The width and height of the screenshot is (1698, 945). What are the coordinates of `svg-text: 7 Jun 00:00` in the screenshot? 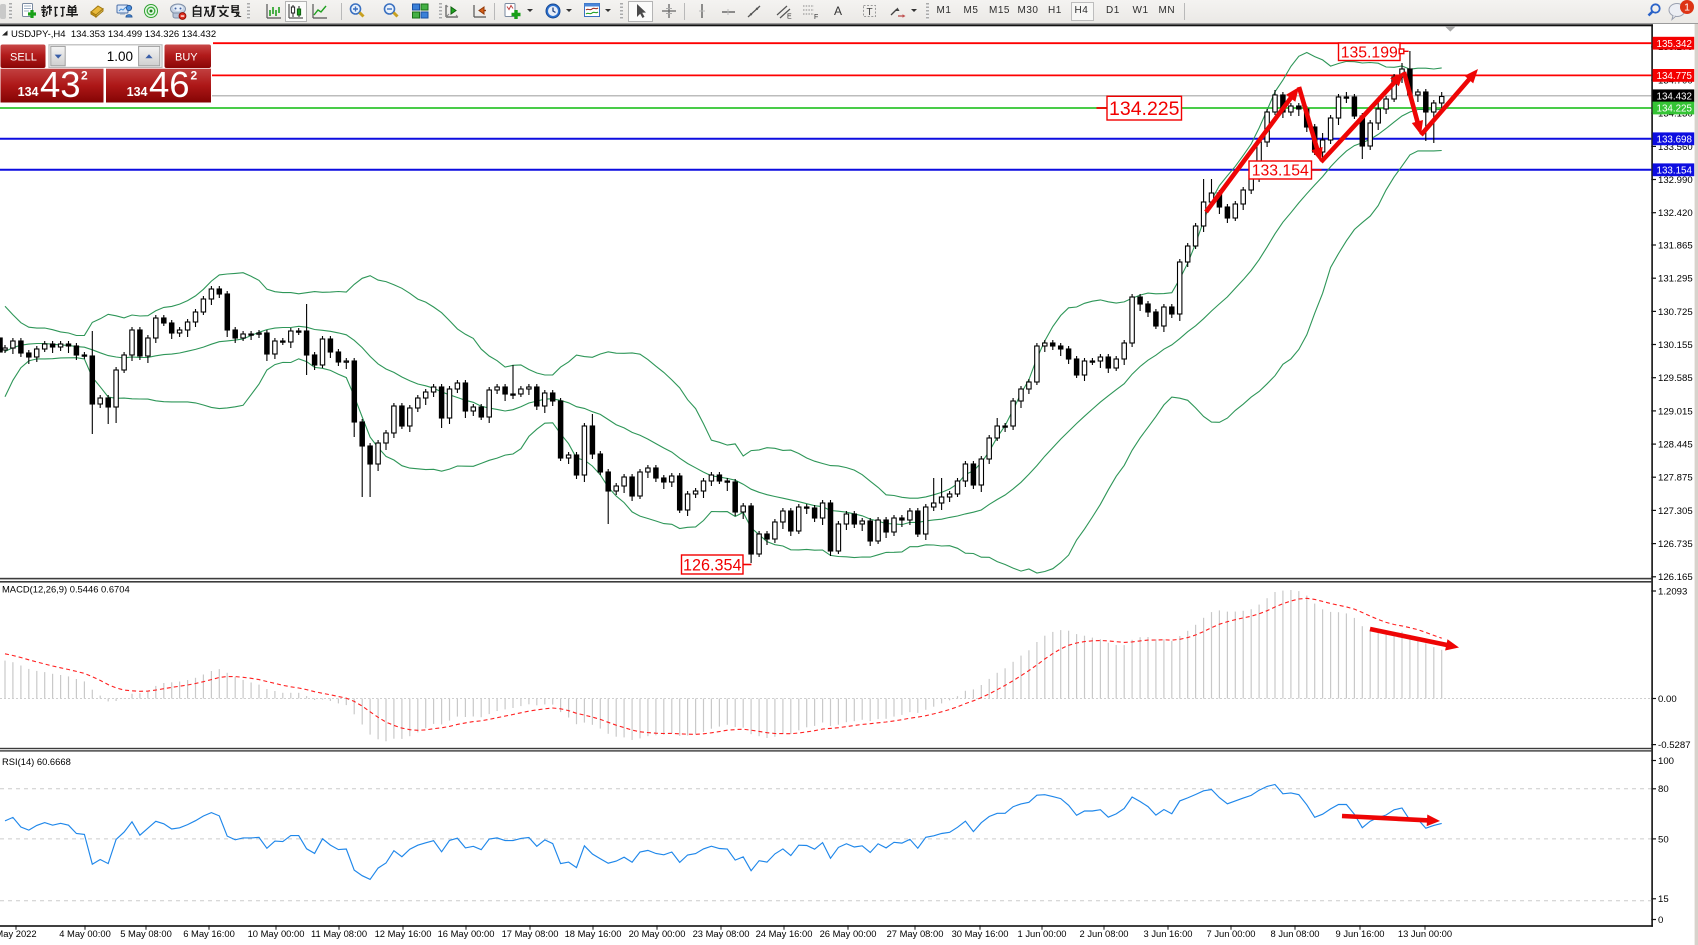 It's located at (1231, 933).